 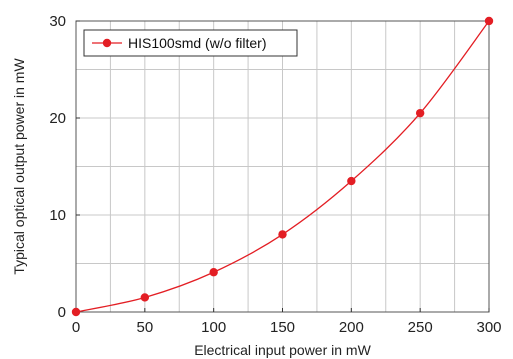 What do you see at coordinates (62, 312) in the screenshot?
I see `y-tick-label: 0` at bounding box center [62, 312].